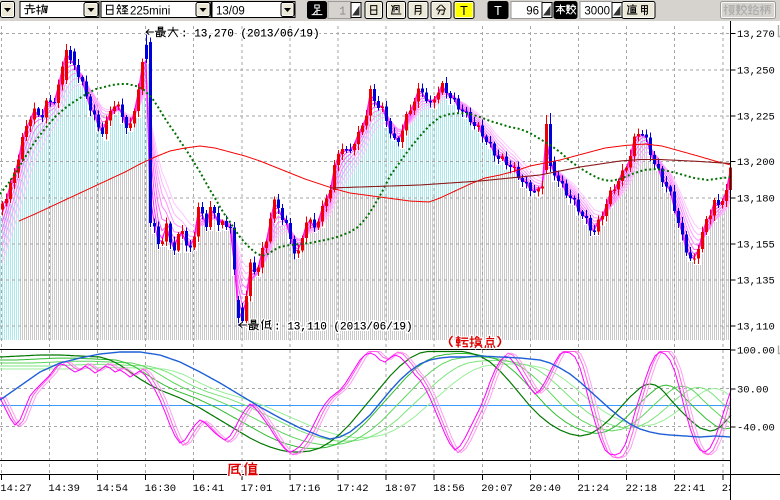 The width and height of the screenshot is (780, 500). Describe the element at coordinates (756, 429) in the screenshot. I see `svg-text: -40.00` at that location.